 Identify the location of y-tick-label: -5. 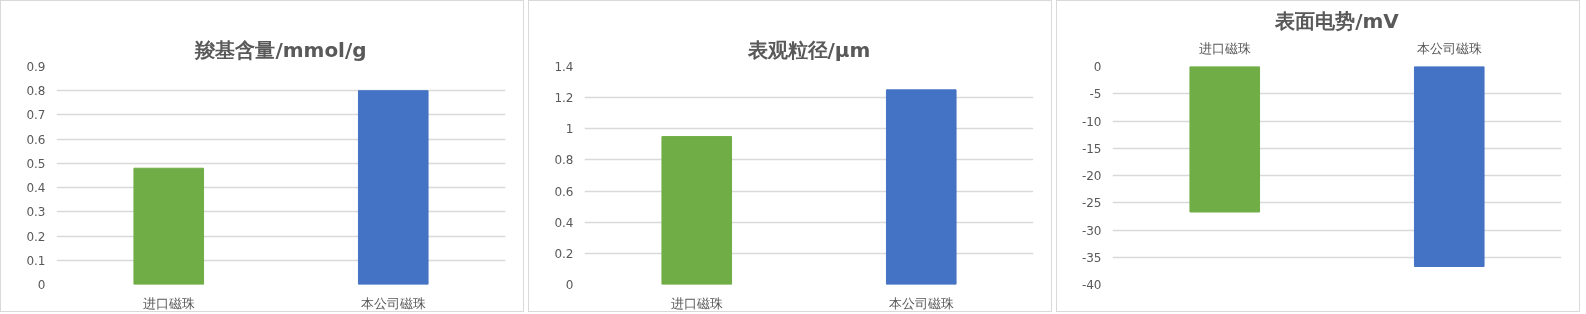
(1095, 94).